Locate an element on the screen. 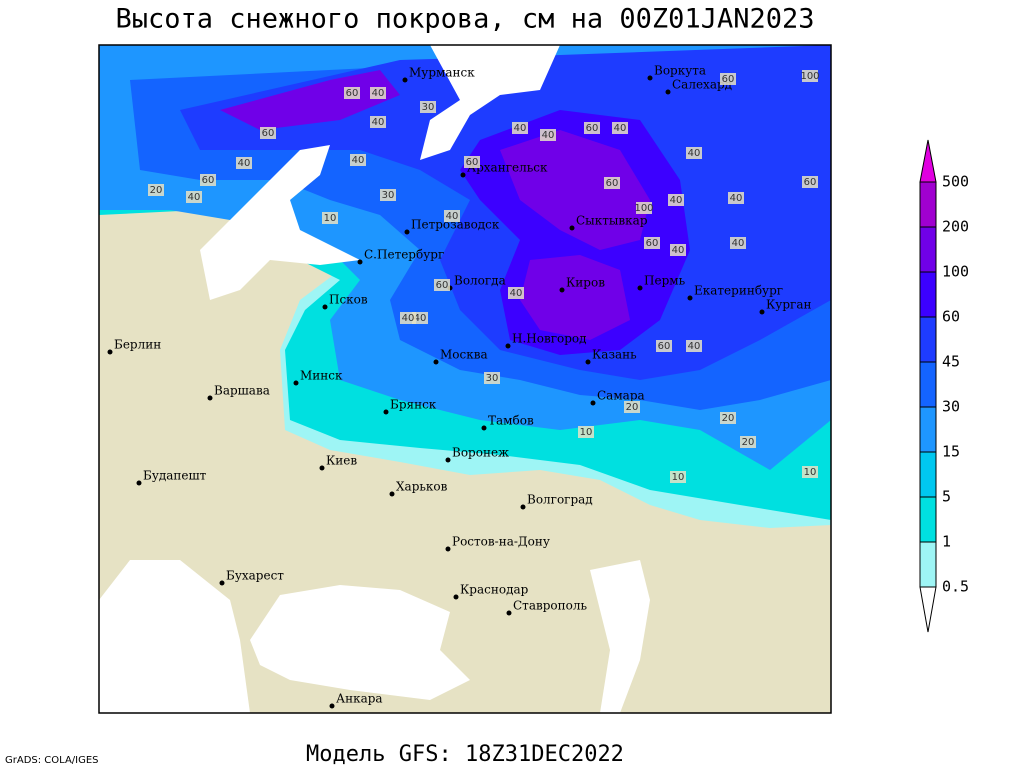  legend-label: 500 is located at coordinates (955, 182).